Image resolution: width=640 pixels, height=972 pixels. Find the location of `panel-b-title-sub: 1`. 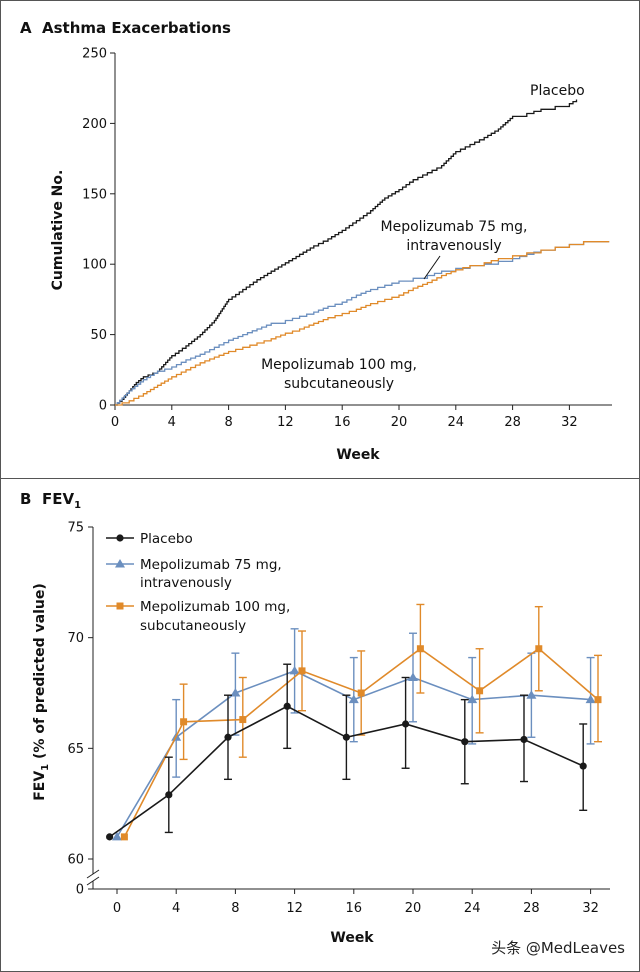

panel-b-title-sub: 1 is located at coordinates (77, 505).